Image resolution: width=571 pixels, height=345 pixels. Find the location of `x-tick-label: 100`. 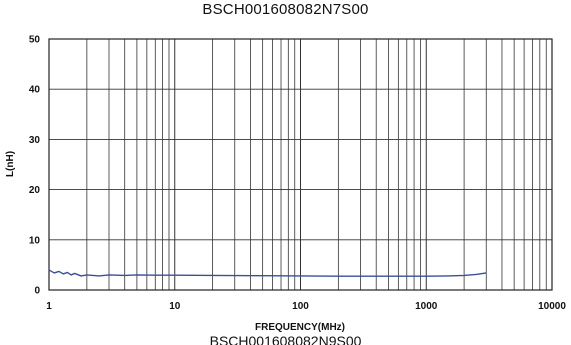

x-tick-label: 100 is located at coordinates (300, 306).